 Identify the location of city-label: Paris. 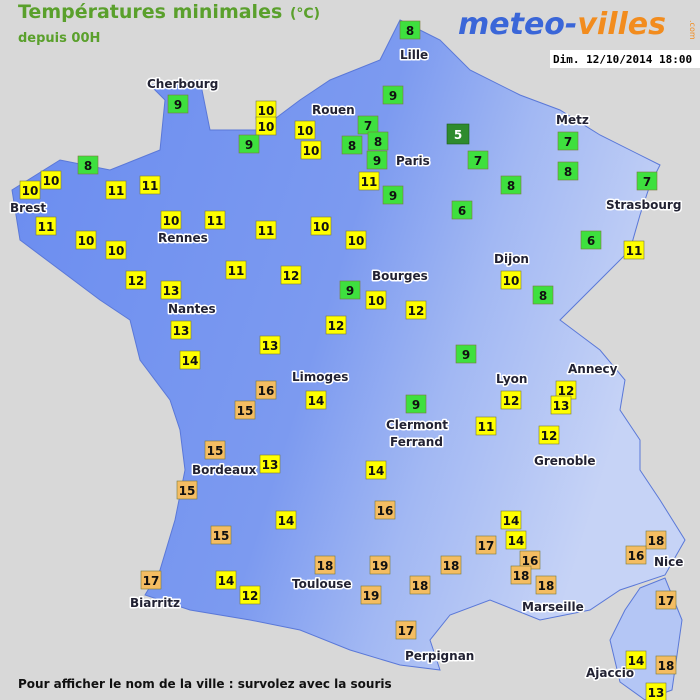
(413, 161).